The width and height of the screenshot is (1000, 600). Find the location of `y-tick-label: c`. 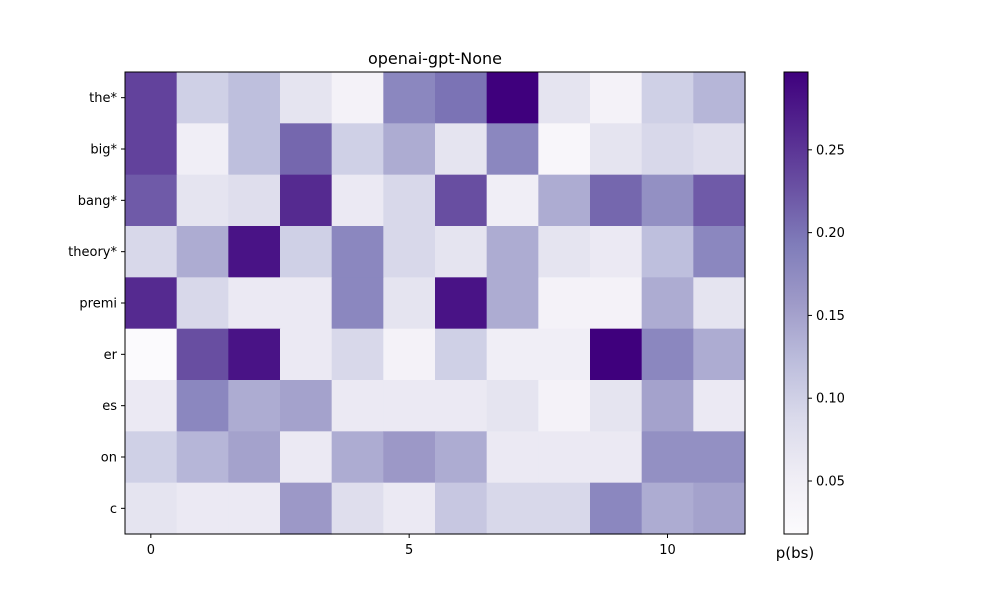

y-tick-label: c is located at coordinates (113, 509).